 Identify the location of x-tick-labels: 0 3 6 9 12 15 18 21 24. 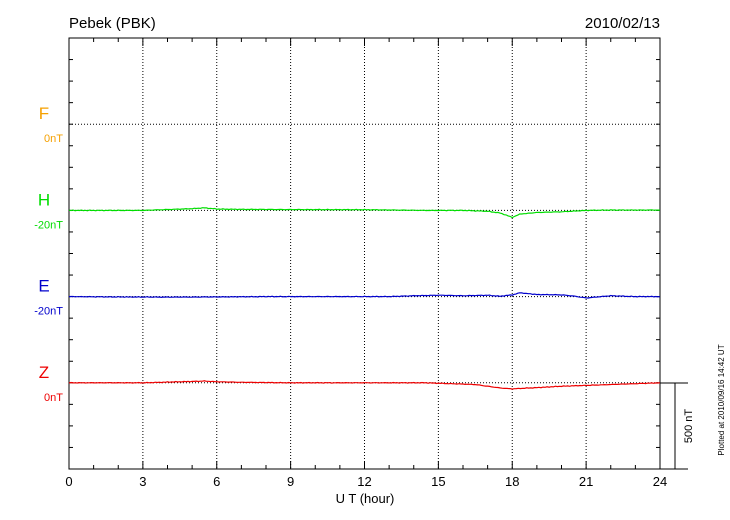
(366, 481).